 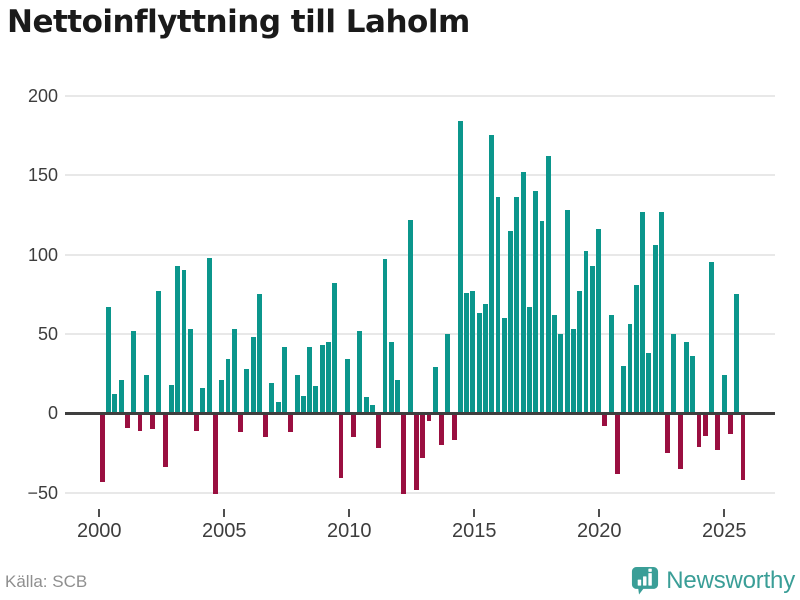 I want to click on bar-2001-q4, so click(x=146, y=394).